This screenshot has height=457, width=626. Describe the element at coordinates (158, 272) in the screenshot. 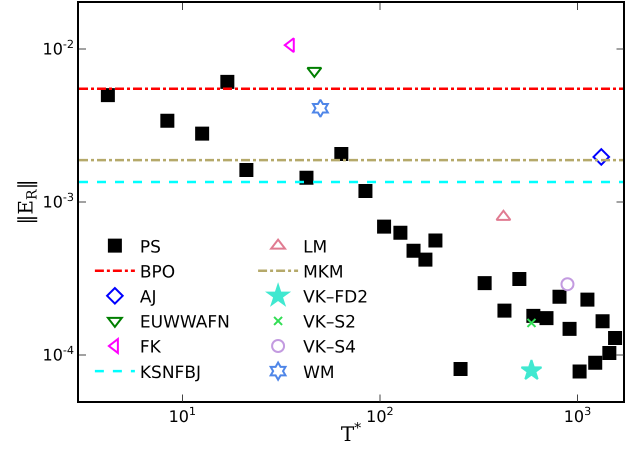

I see `legend-label: BPO` at that location.